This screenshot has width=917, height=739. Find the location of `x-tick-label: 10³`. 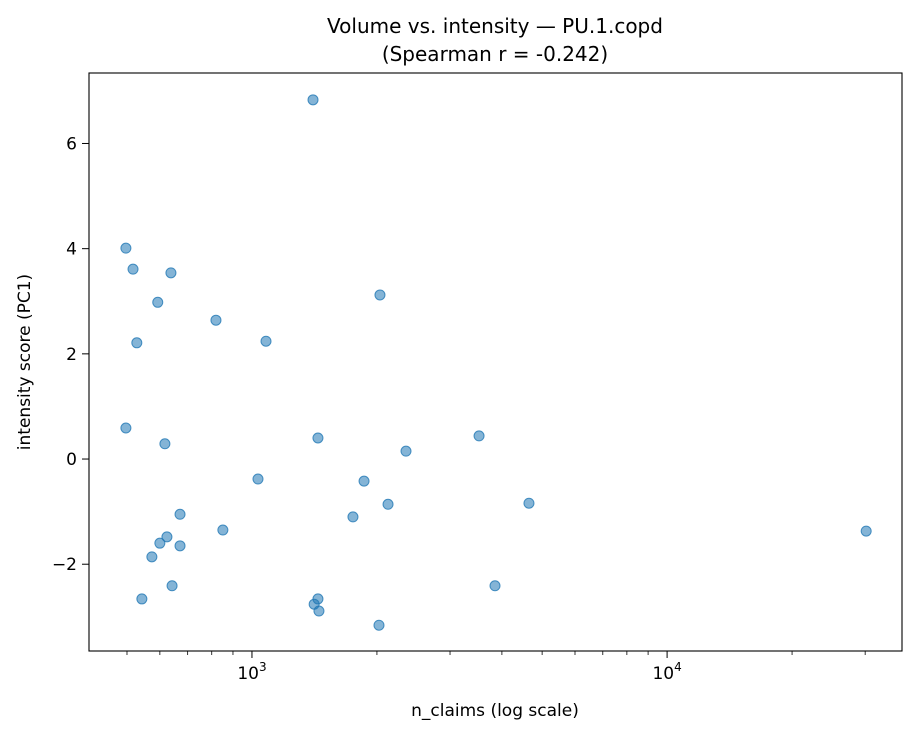

x-tick-label: 10³ is located at coordinates (251, 672).